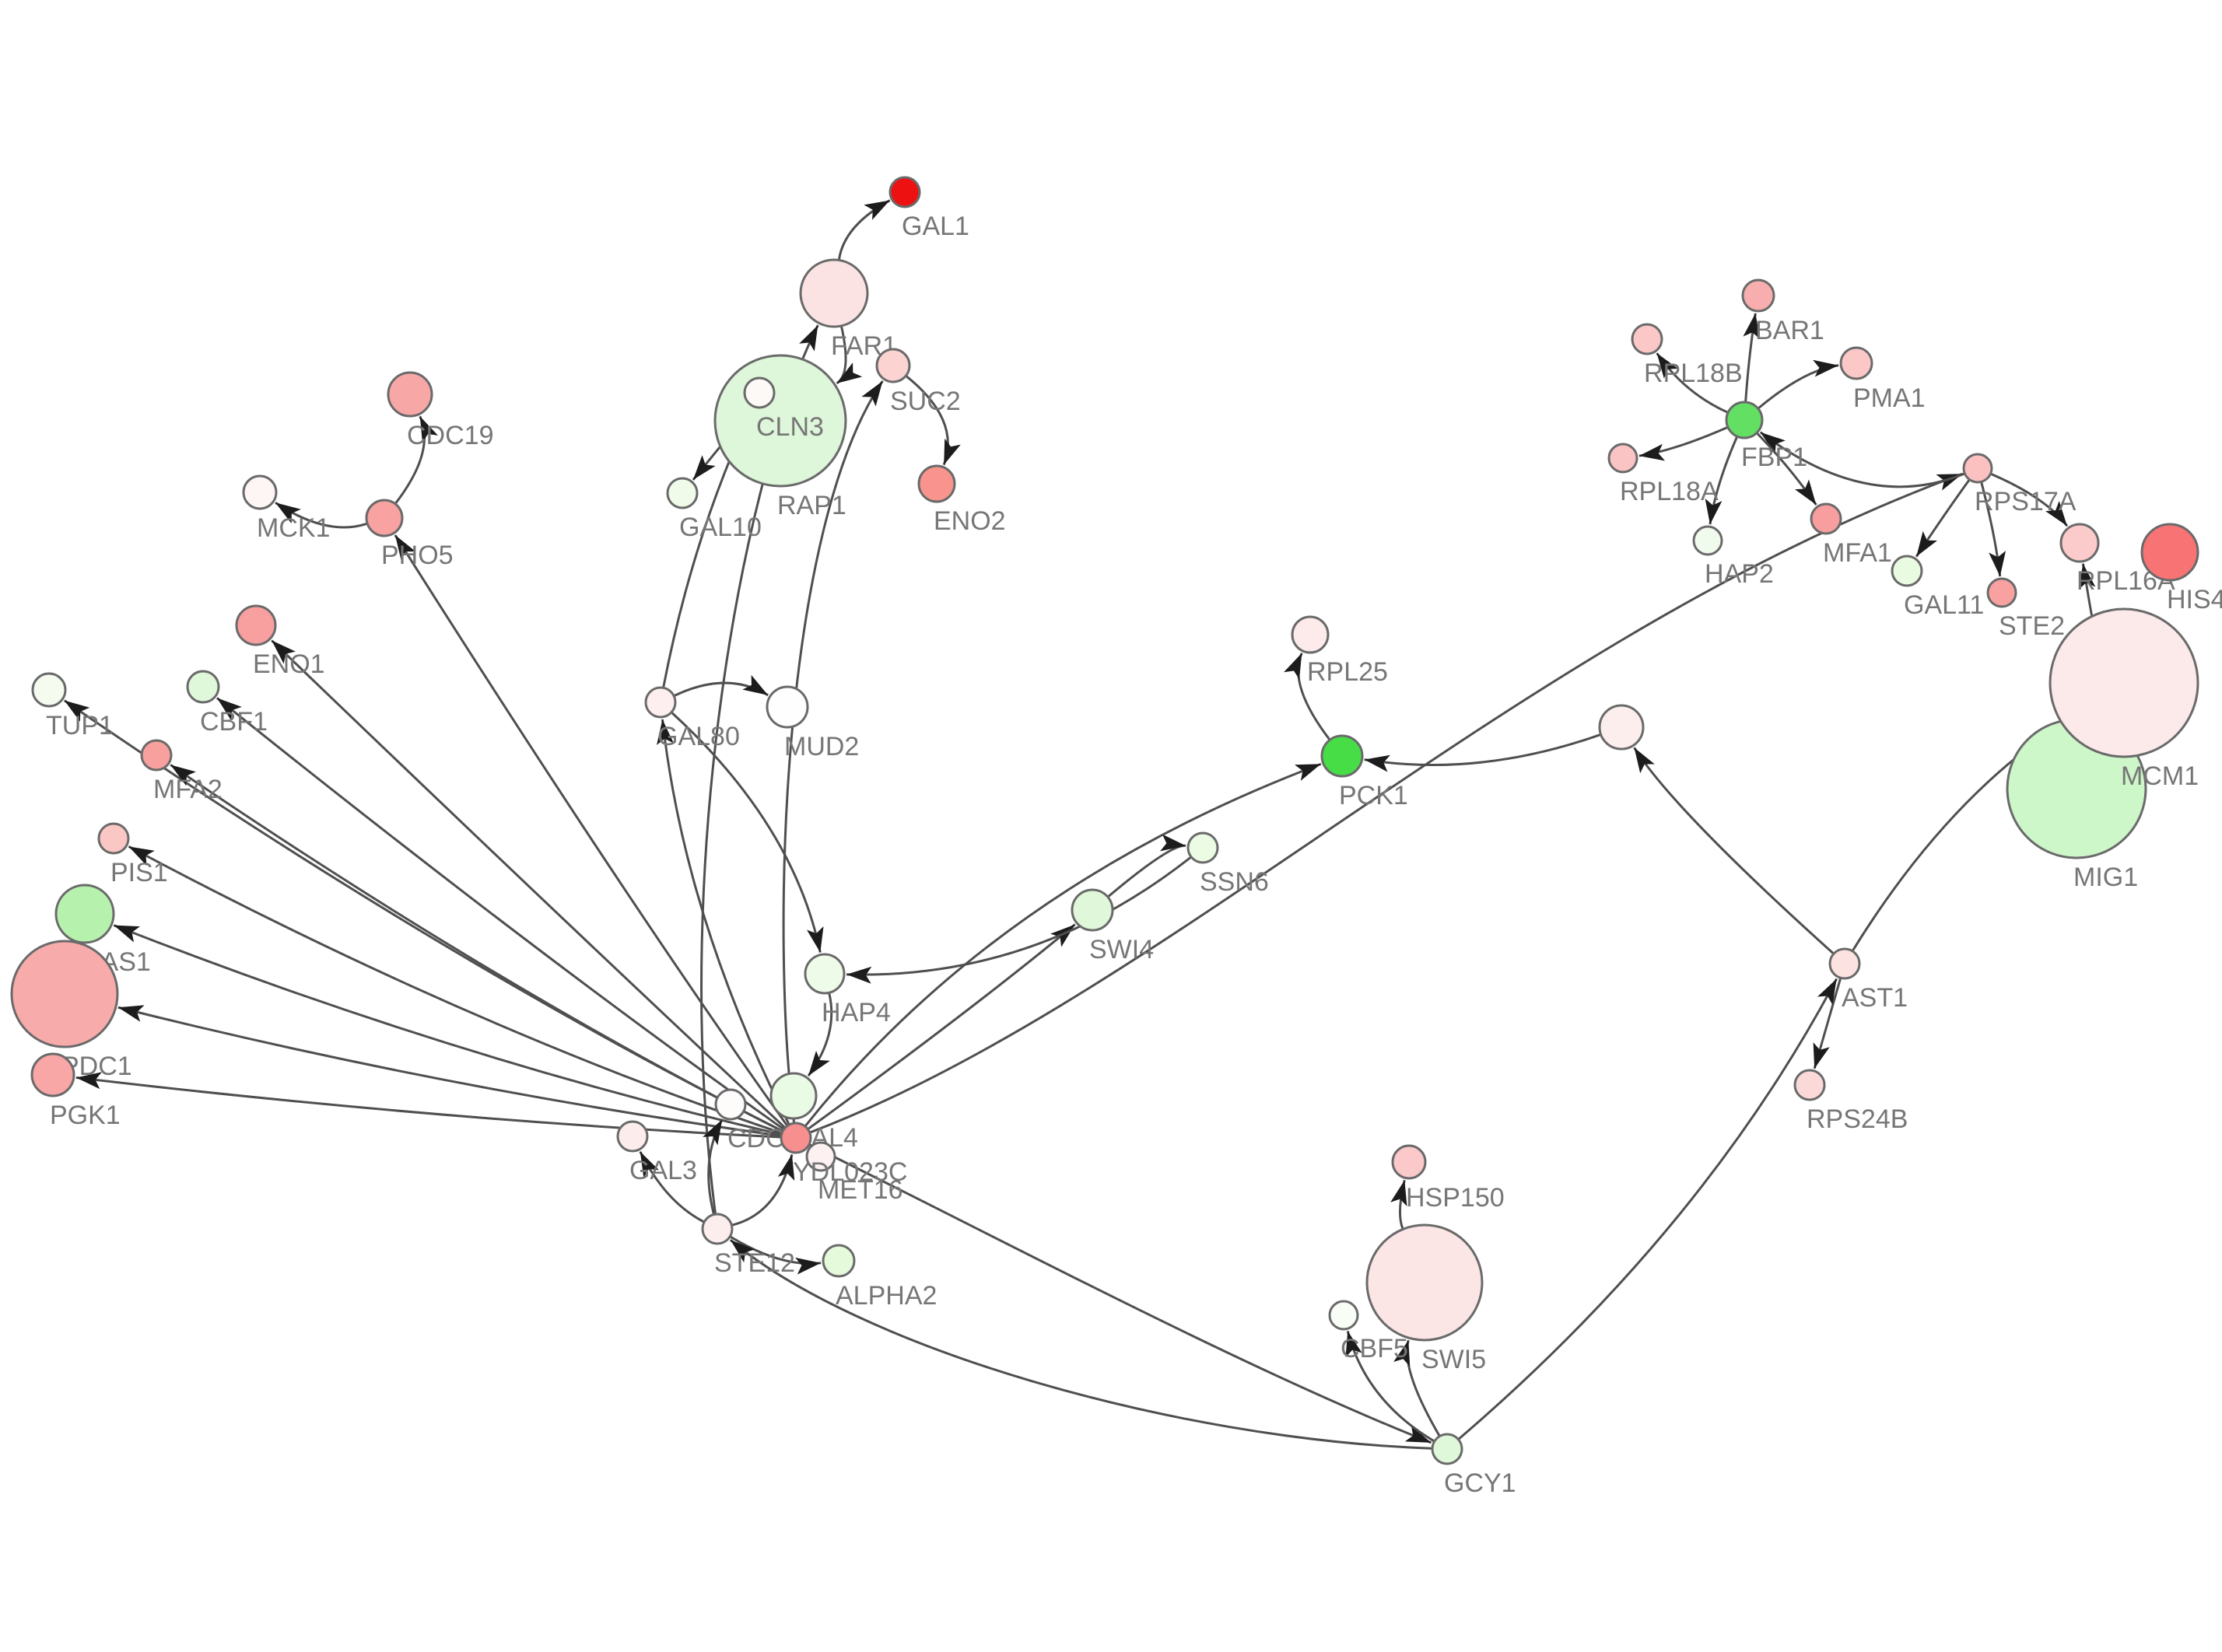 The image size is (2222, 1652). I want to click on node-rpl18b: RPL18B, so click(1687, 356).